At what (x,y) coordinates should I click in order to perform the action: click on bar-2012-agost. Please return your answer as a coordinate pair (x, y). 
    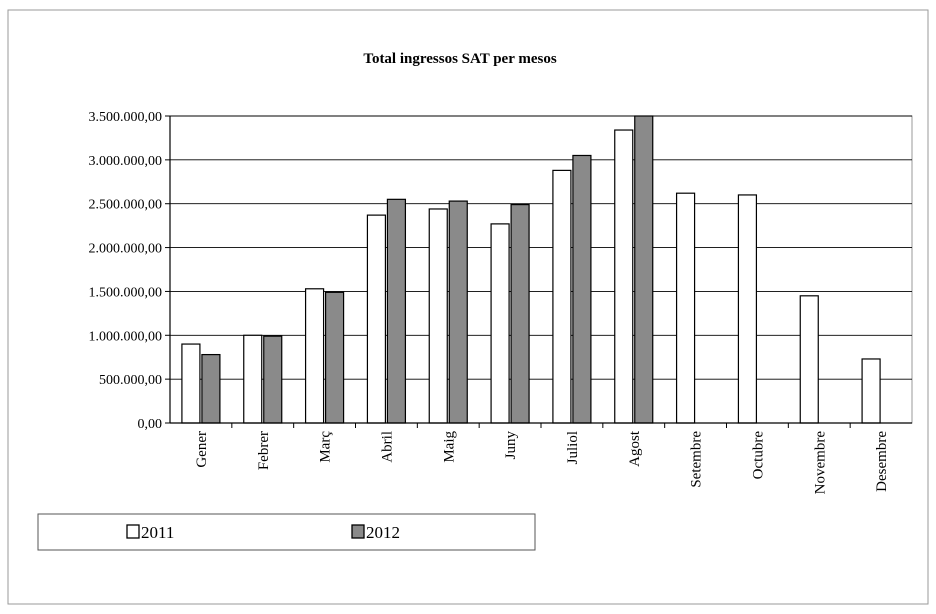
    Looking at the image, I should click on (644, 269).